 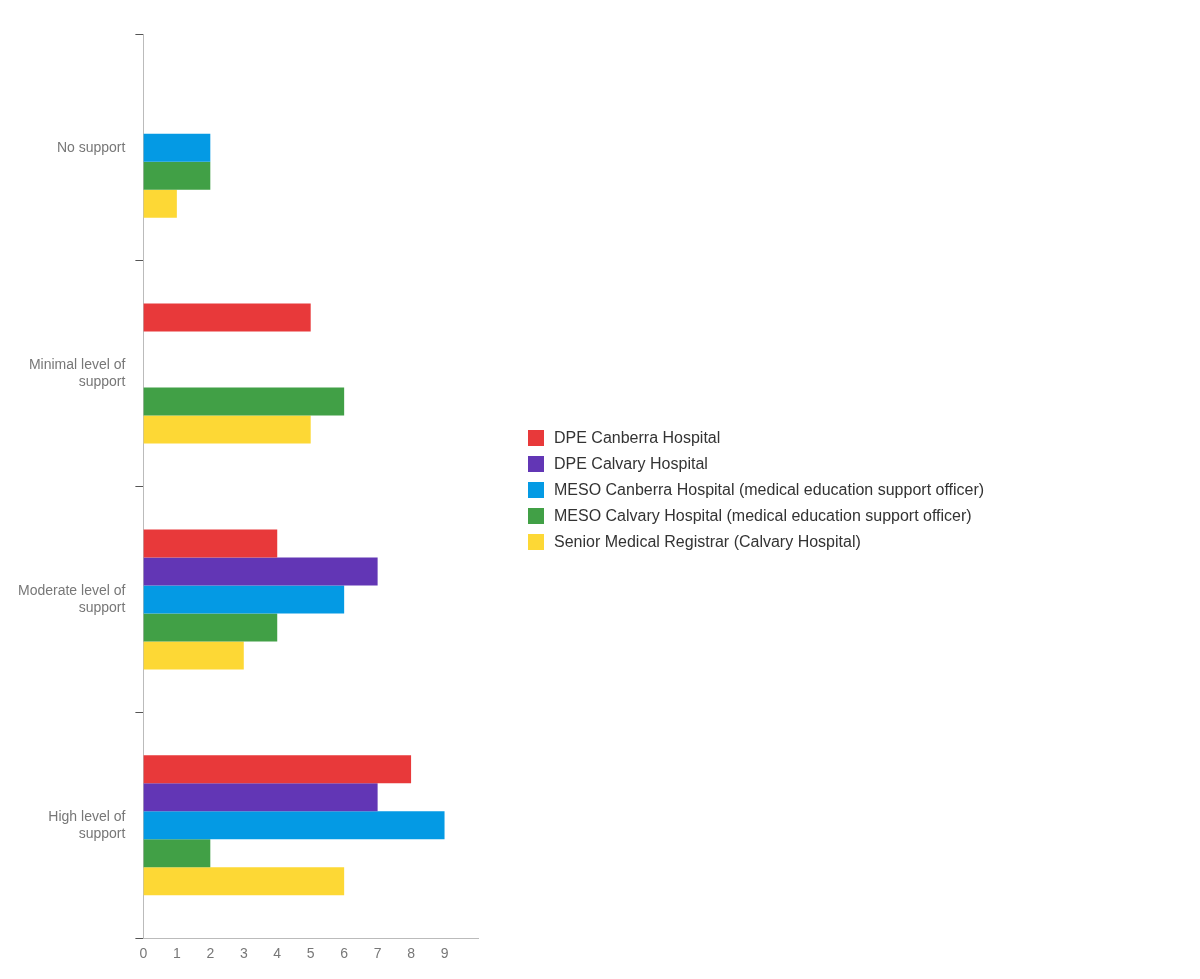 I want to click on x-tick-label: 0, so click(x=143, y=953).